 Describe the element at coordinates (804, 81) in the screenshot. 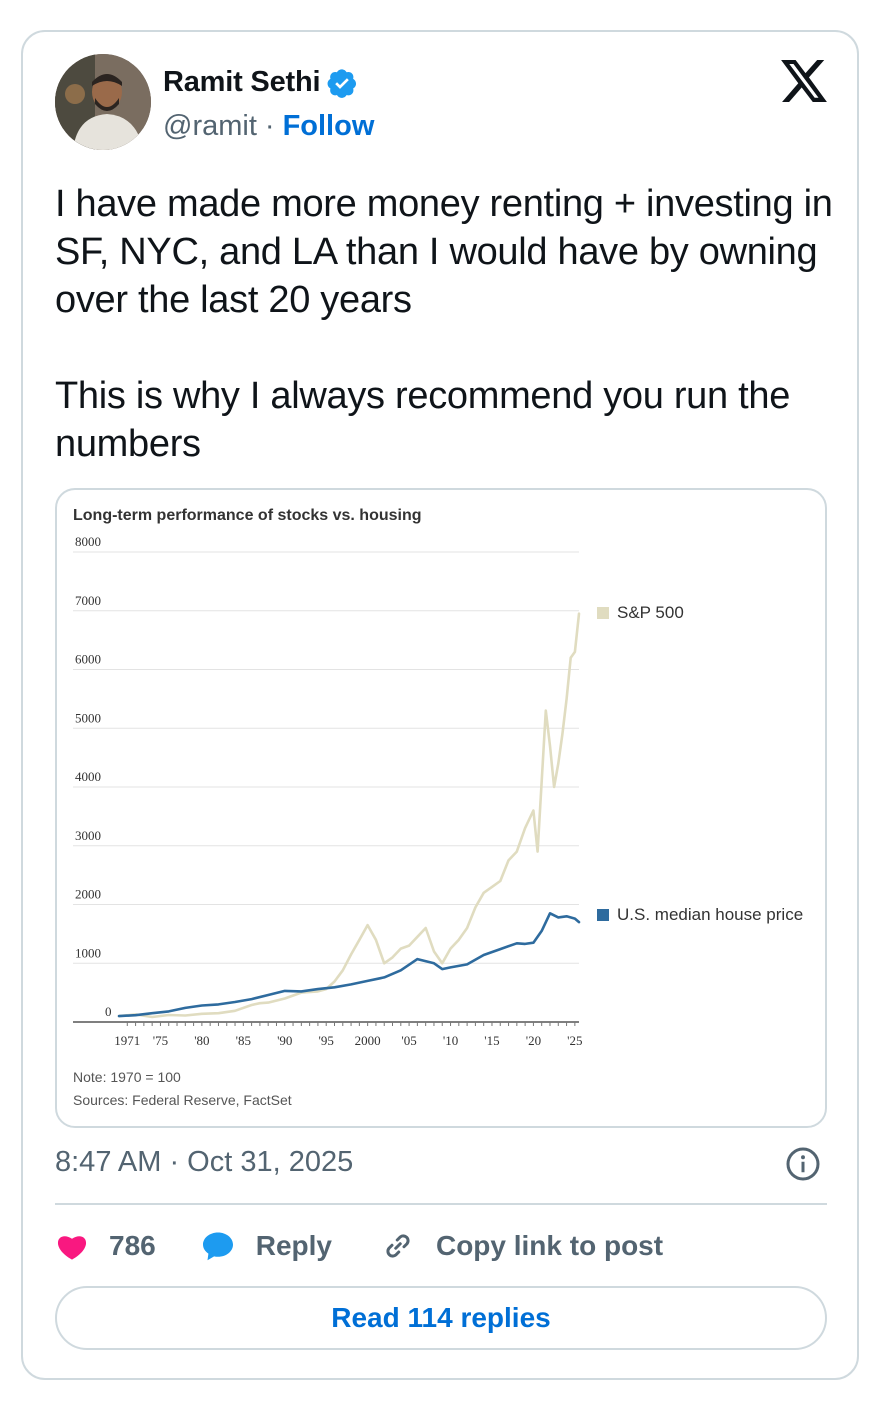

I see `x-logo-icon` at that location.